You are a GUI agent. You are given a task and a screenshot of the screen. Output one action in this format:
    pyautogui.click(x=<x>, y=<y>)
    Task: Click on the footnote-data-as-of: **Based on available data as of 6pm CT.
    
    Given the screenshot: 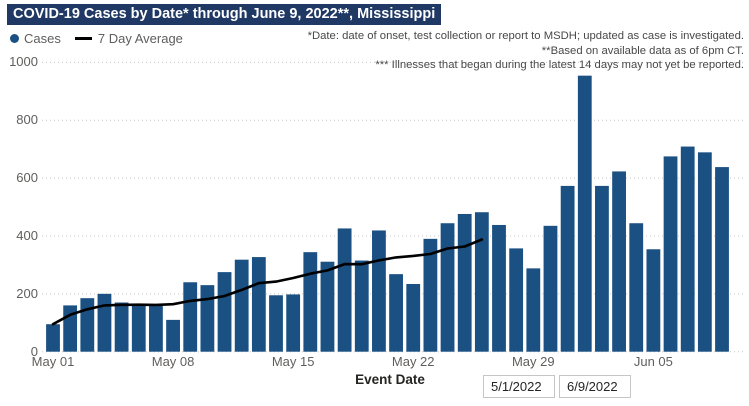 What is the action you would take?
    pyautogui.click(x=642, y=50)
    